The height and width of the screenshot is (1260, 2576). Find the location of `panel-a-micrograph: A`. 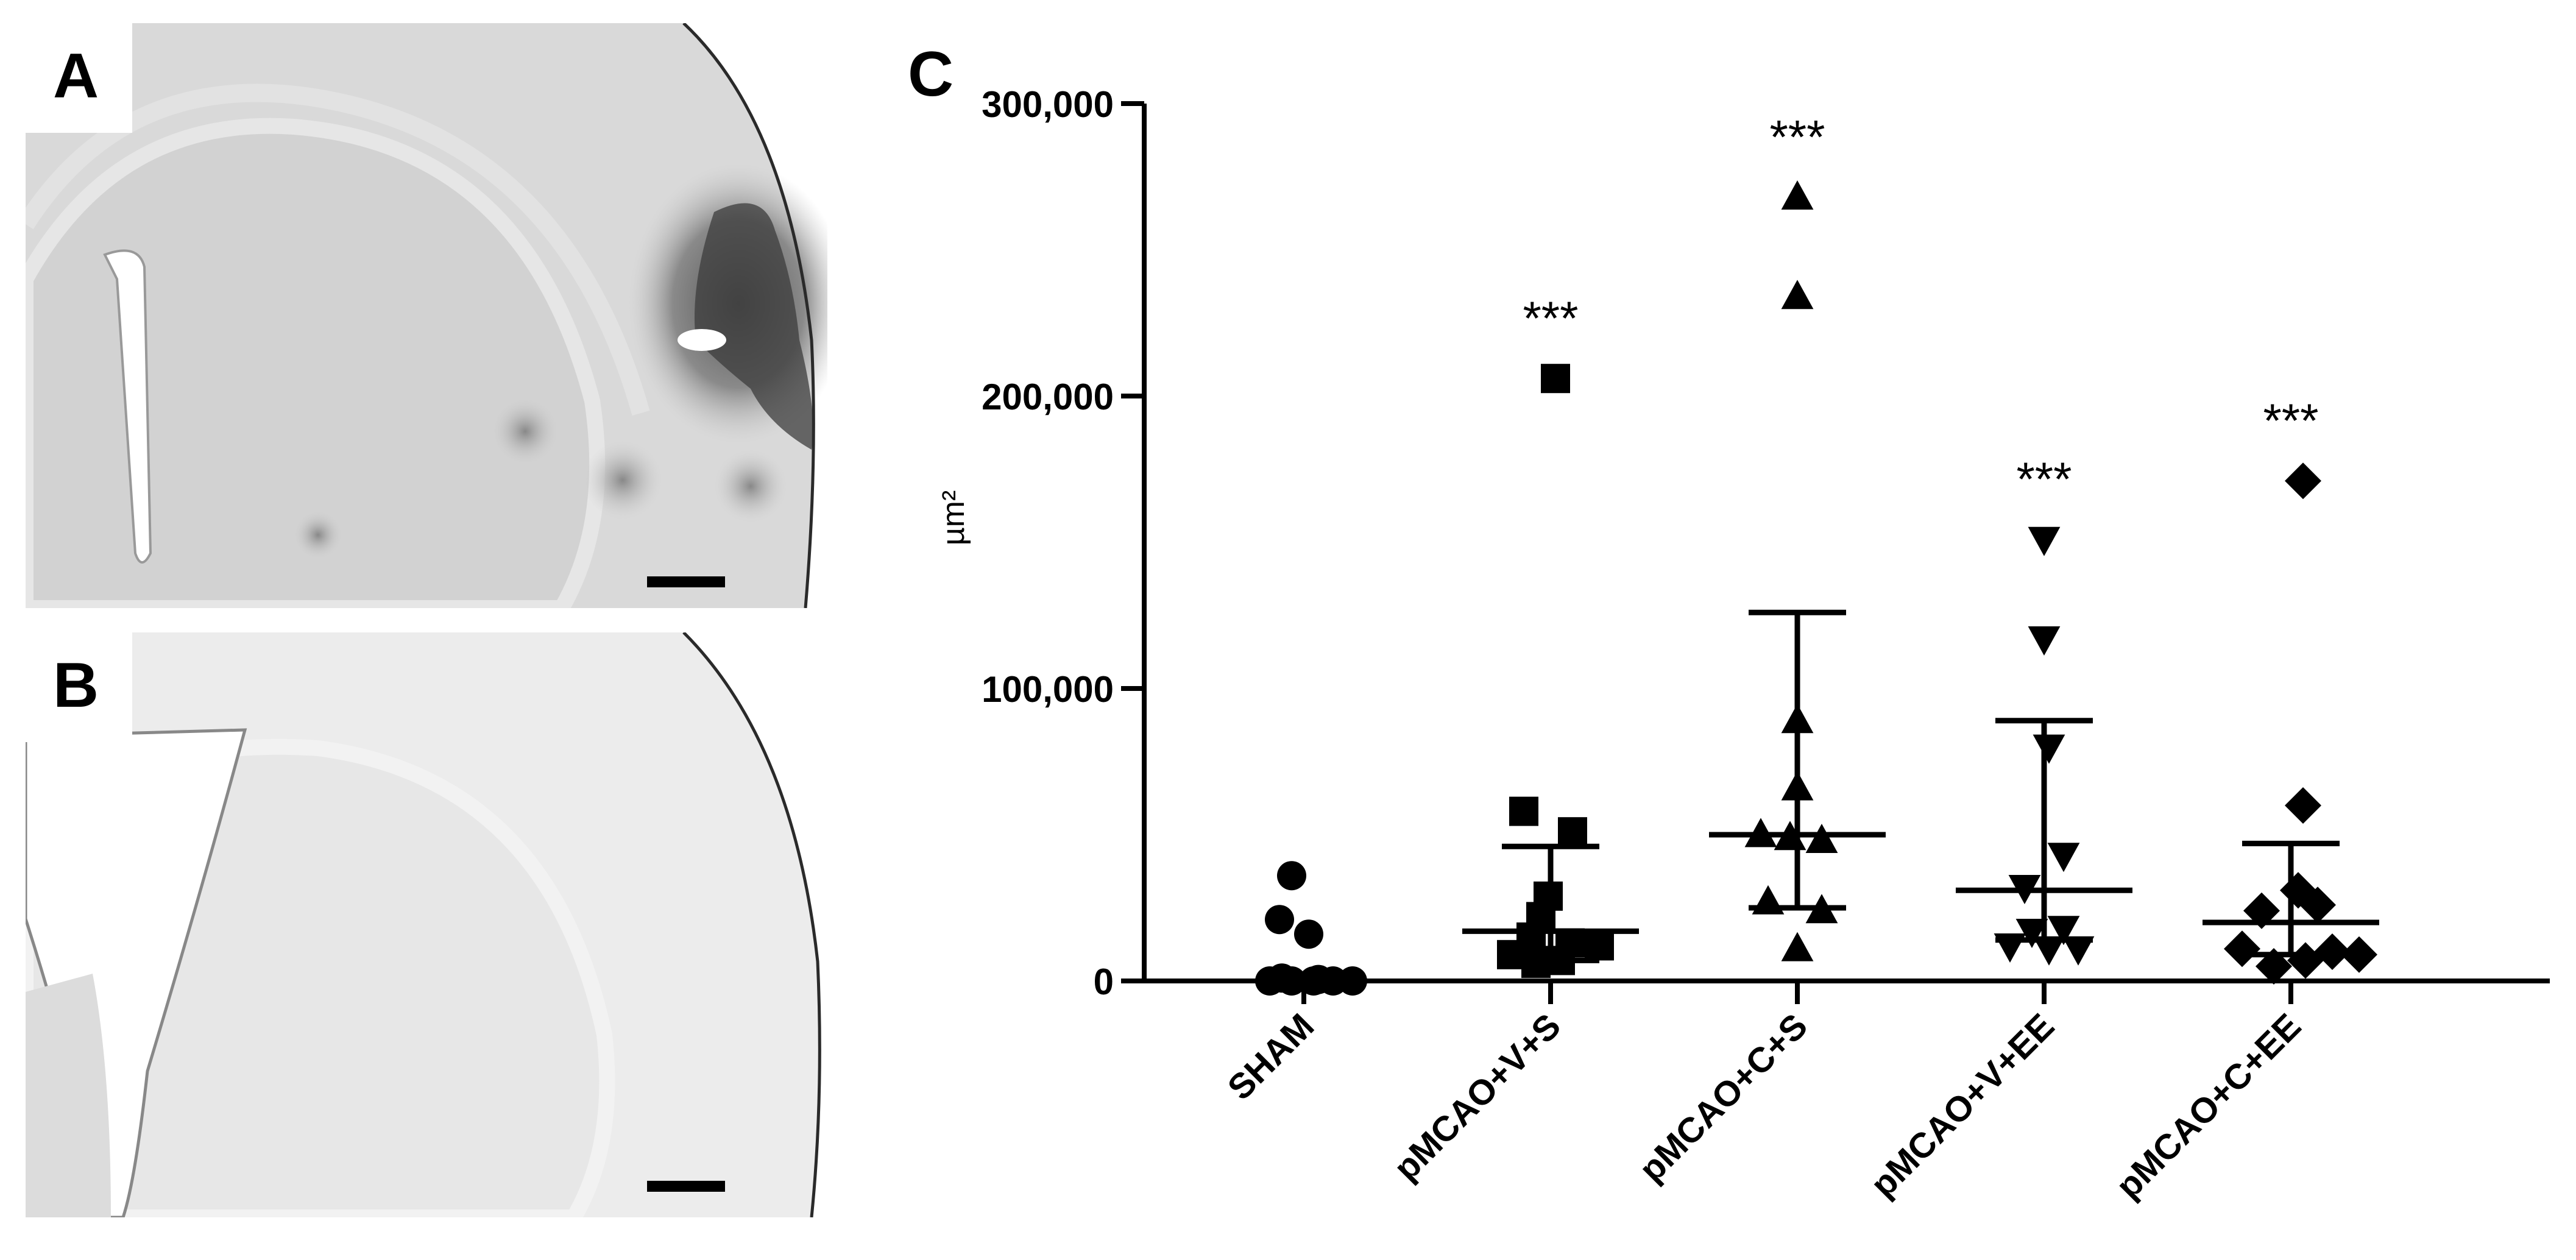

panel-a-micrograph: A is located at coordinates (426, 315).